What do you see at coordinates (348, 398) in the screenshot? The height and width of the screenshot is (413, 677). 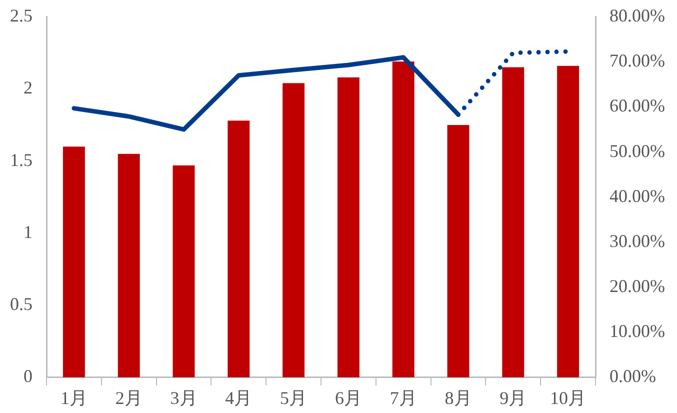 I see `x-tick-label: 6月` at bounding box center [348, 398].